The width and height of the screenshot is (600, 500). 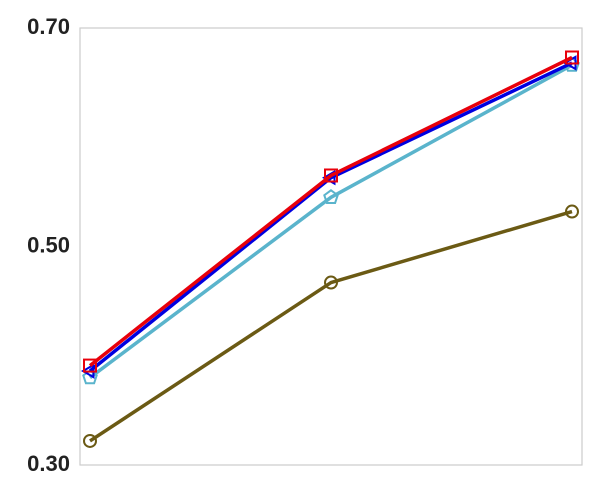 I want to click on y-tick-label: 0.30, so click(x=48, y=463).